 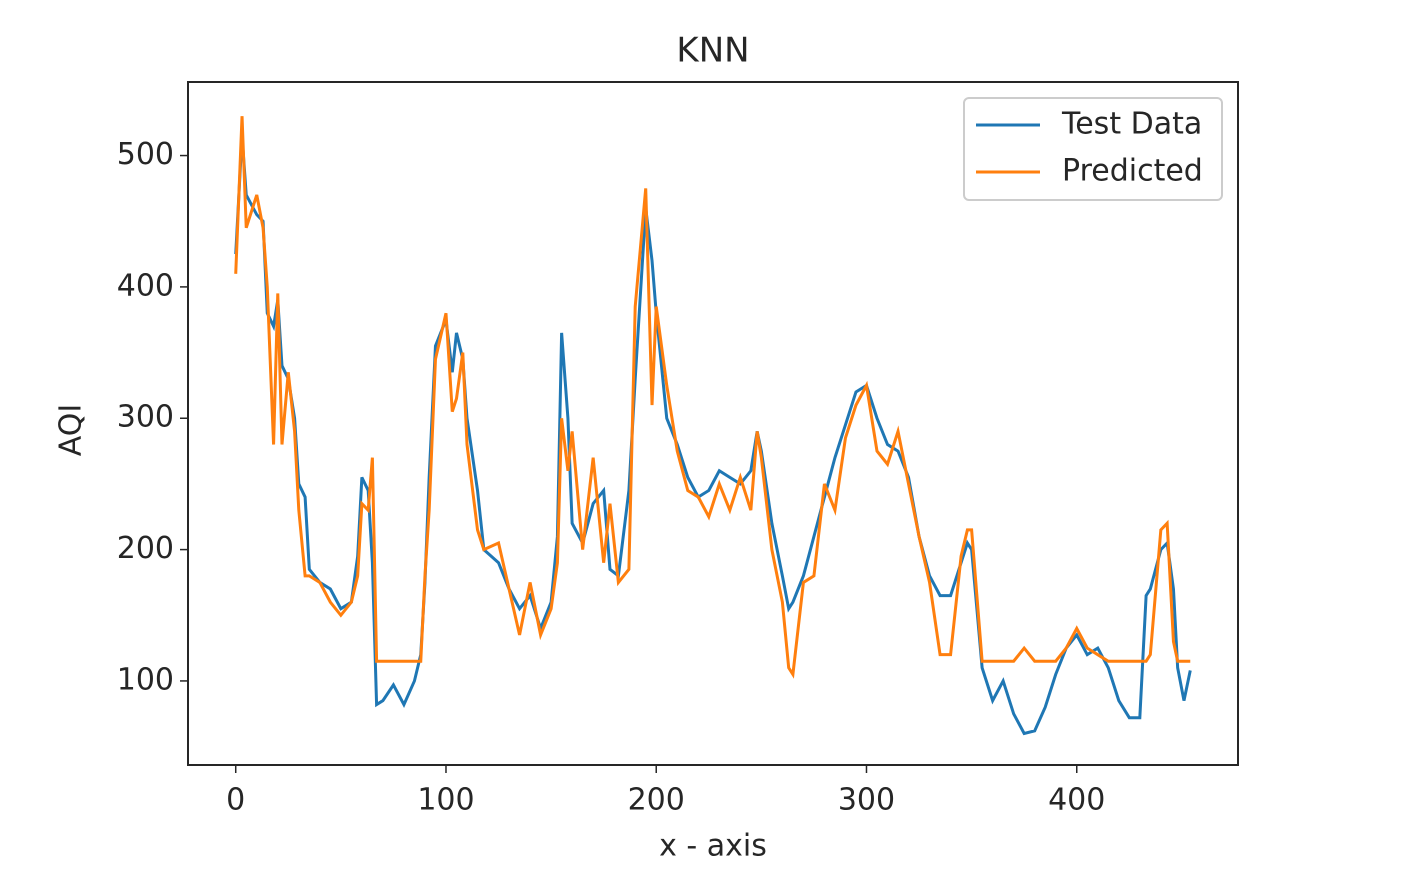 I want to click on y-tick-label: 200, so click(x=145, y=548).